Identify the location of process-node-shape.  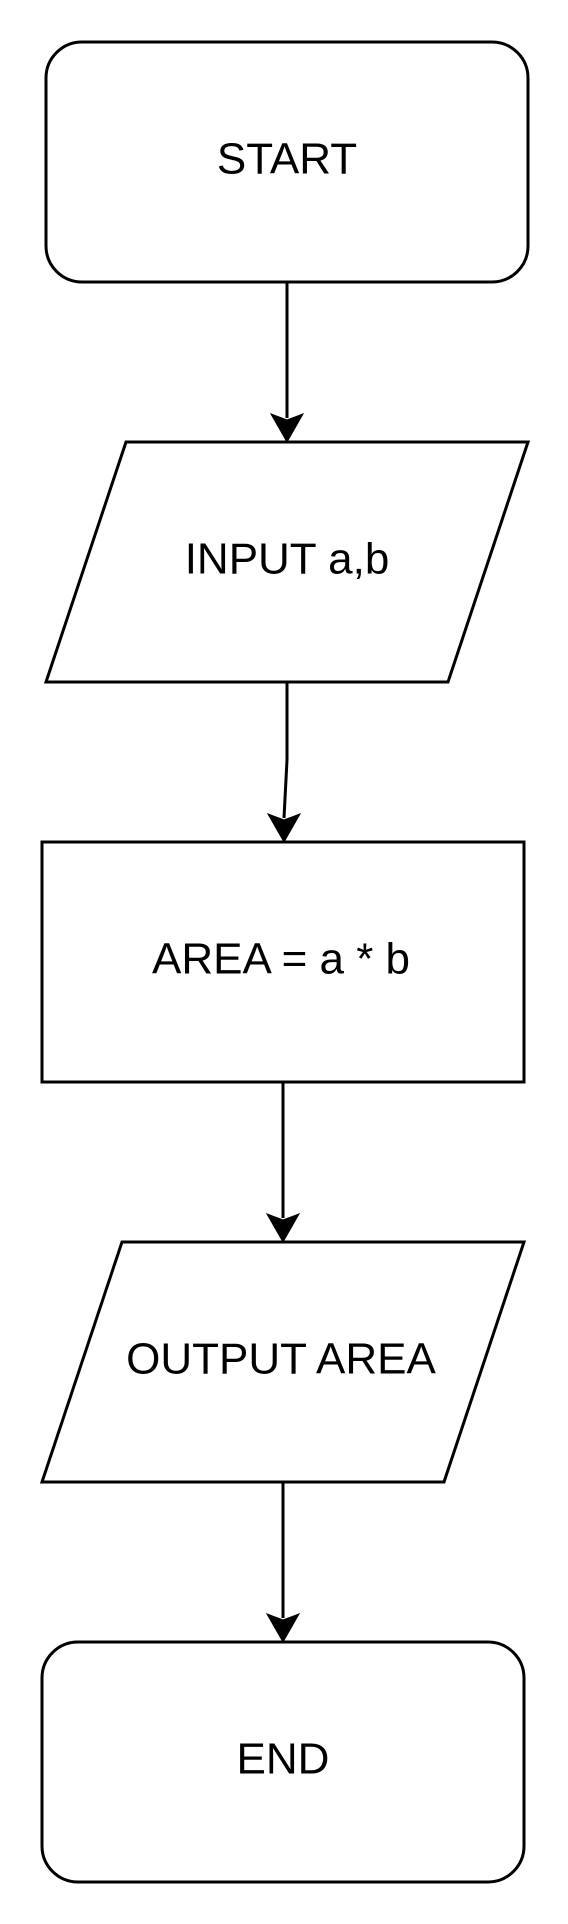
(283, 962).